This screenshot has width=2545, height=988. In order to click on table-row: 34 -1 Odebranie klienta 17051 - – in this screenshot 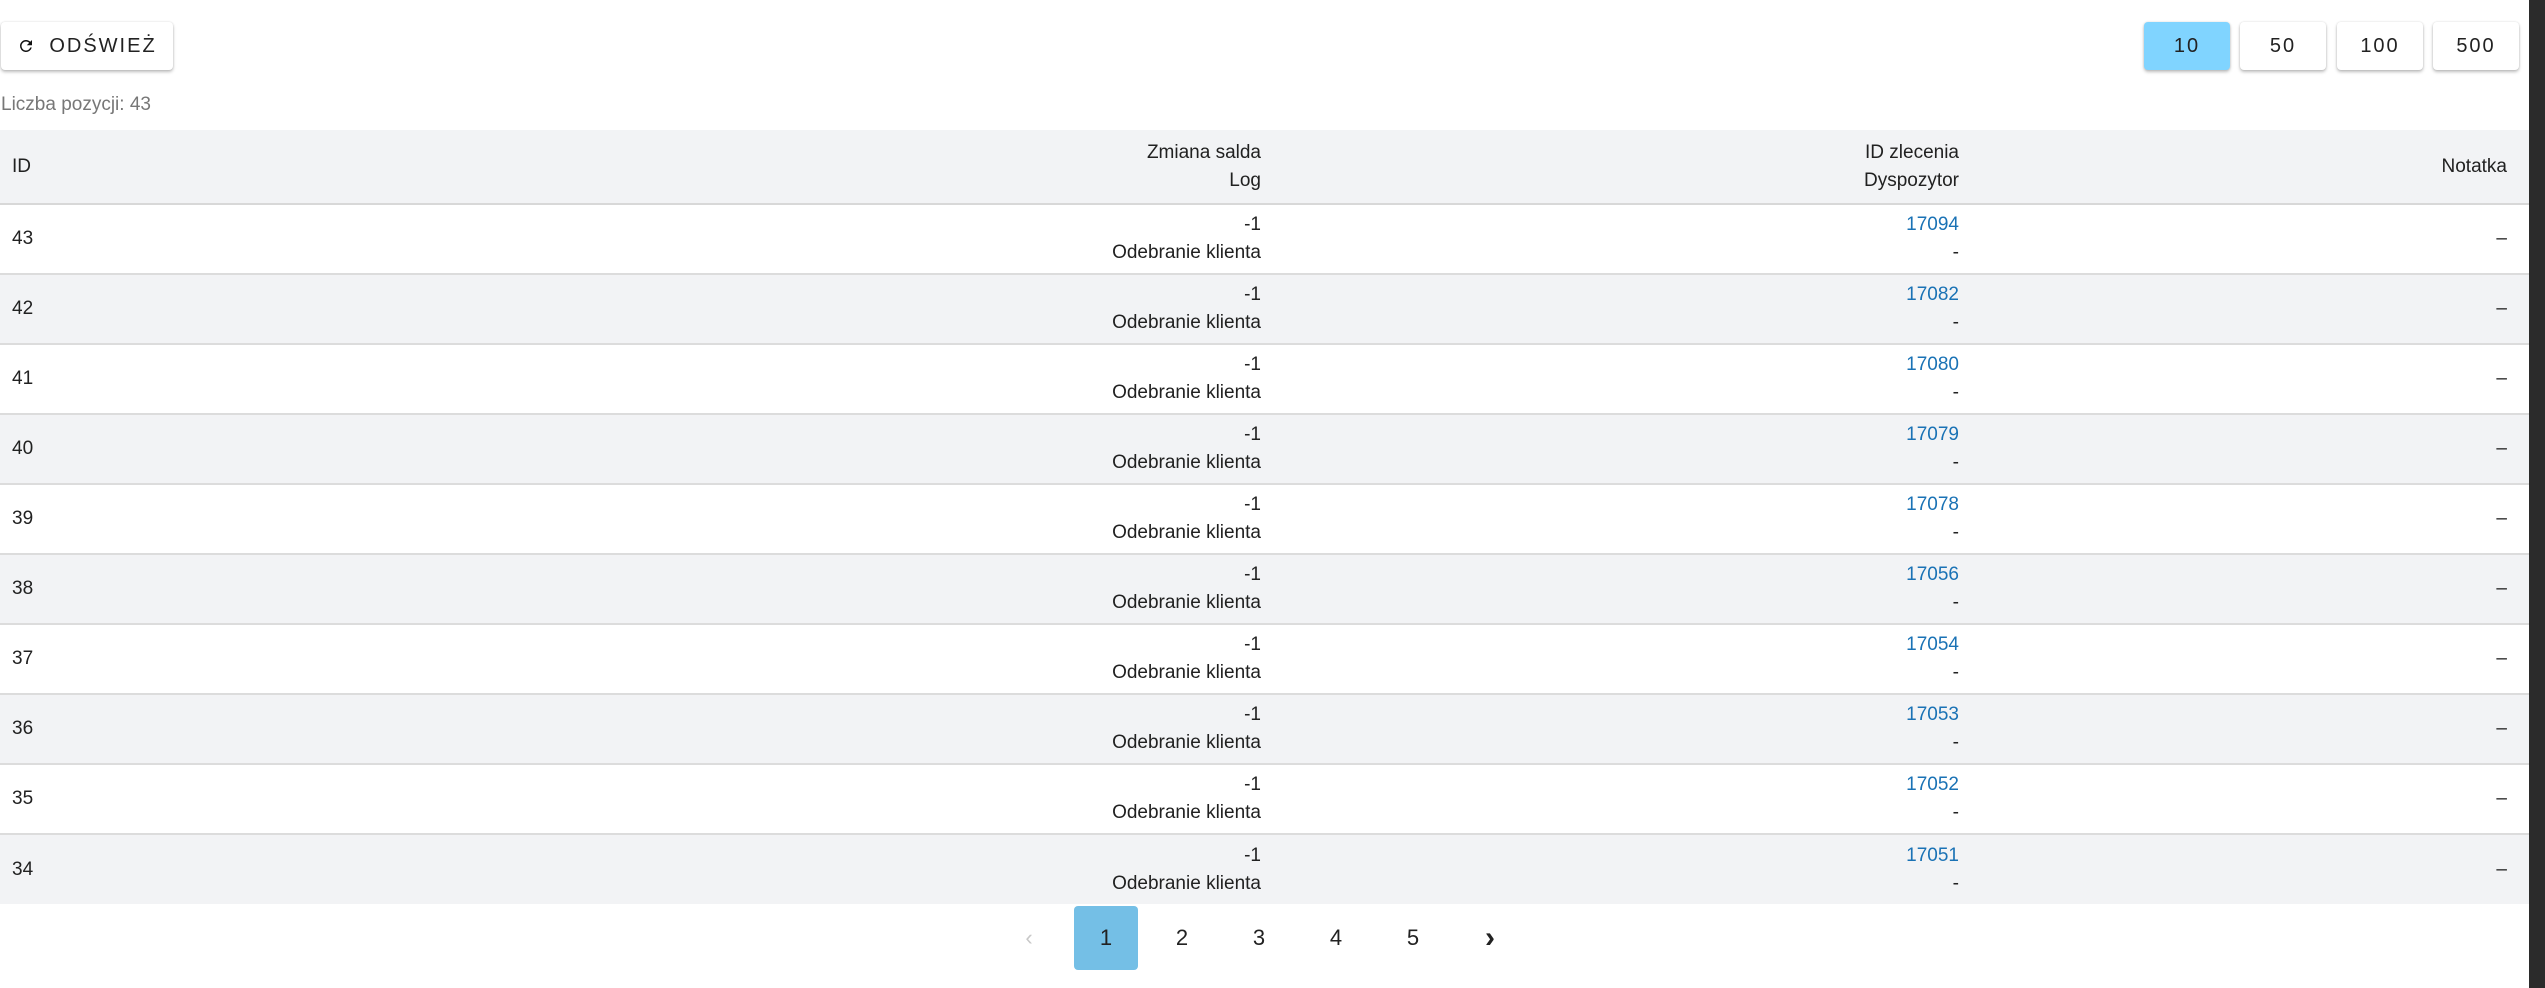, I will do `click(1264, 869)`.